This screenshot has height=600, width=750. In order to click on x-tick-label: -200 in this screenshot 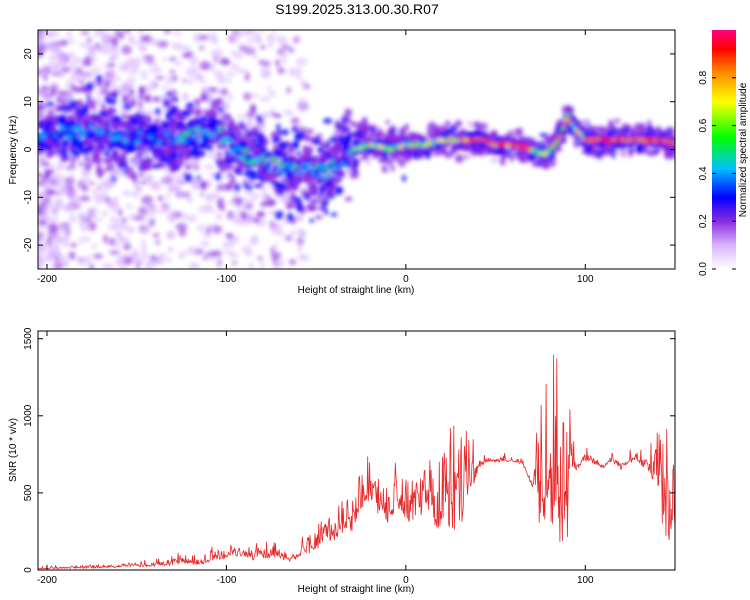, I will do `click(47, 279)`.